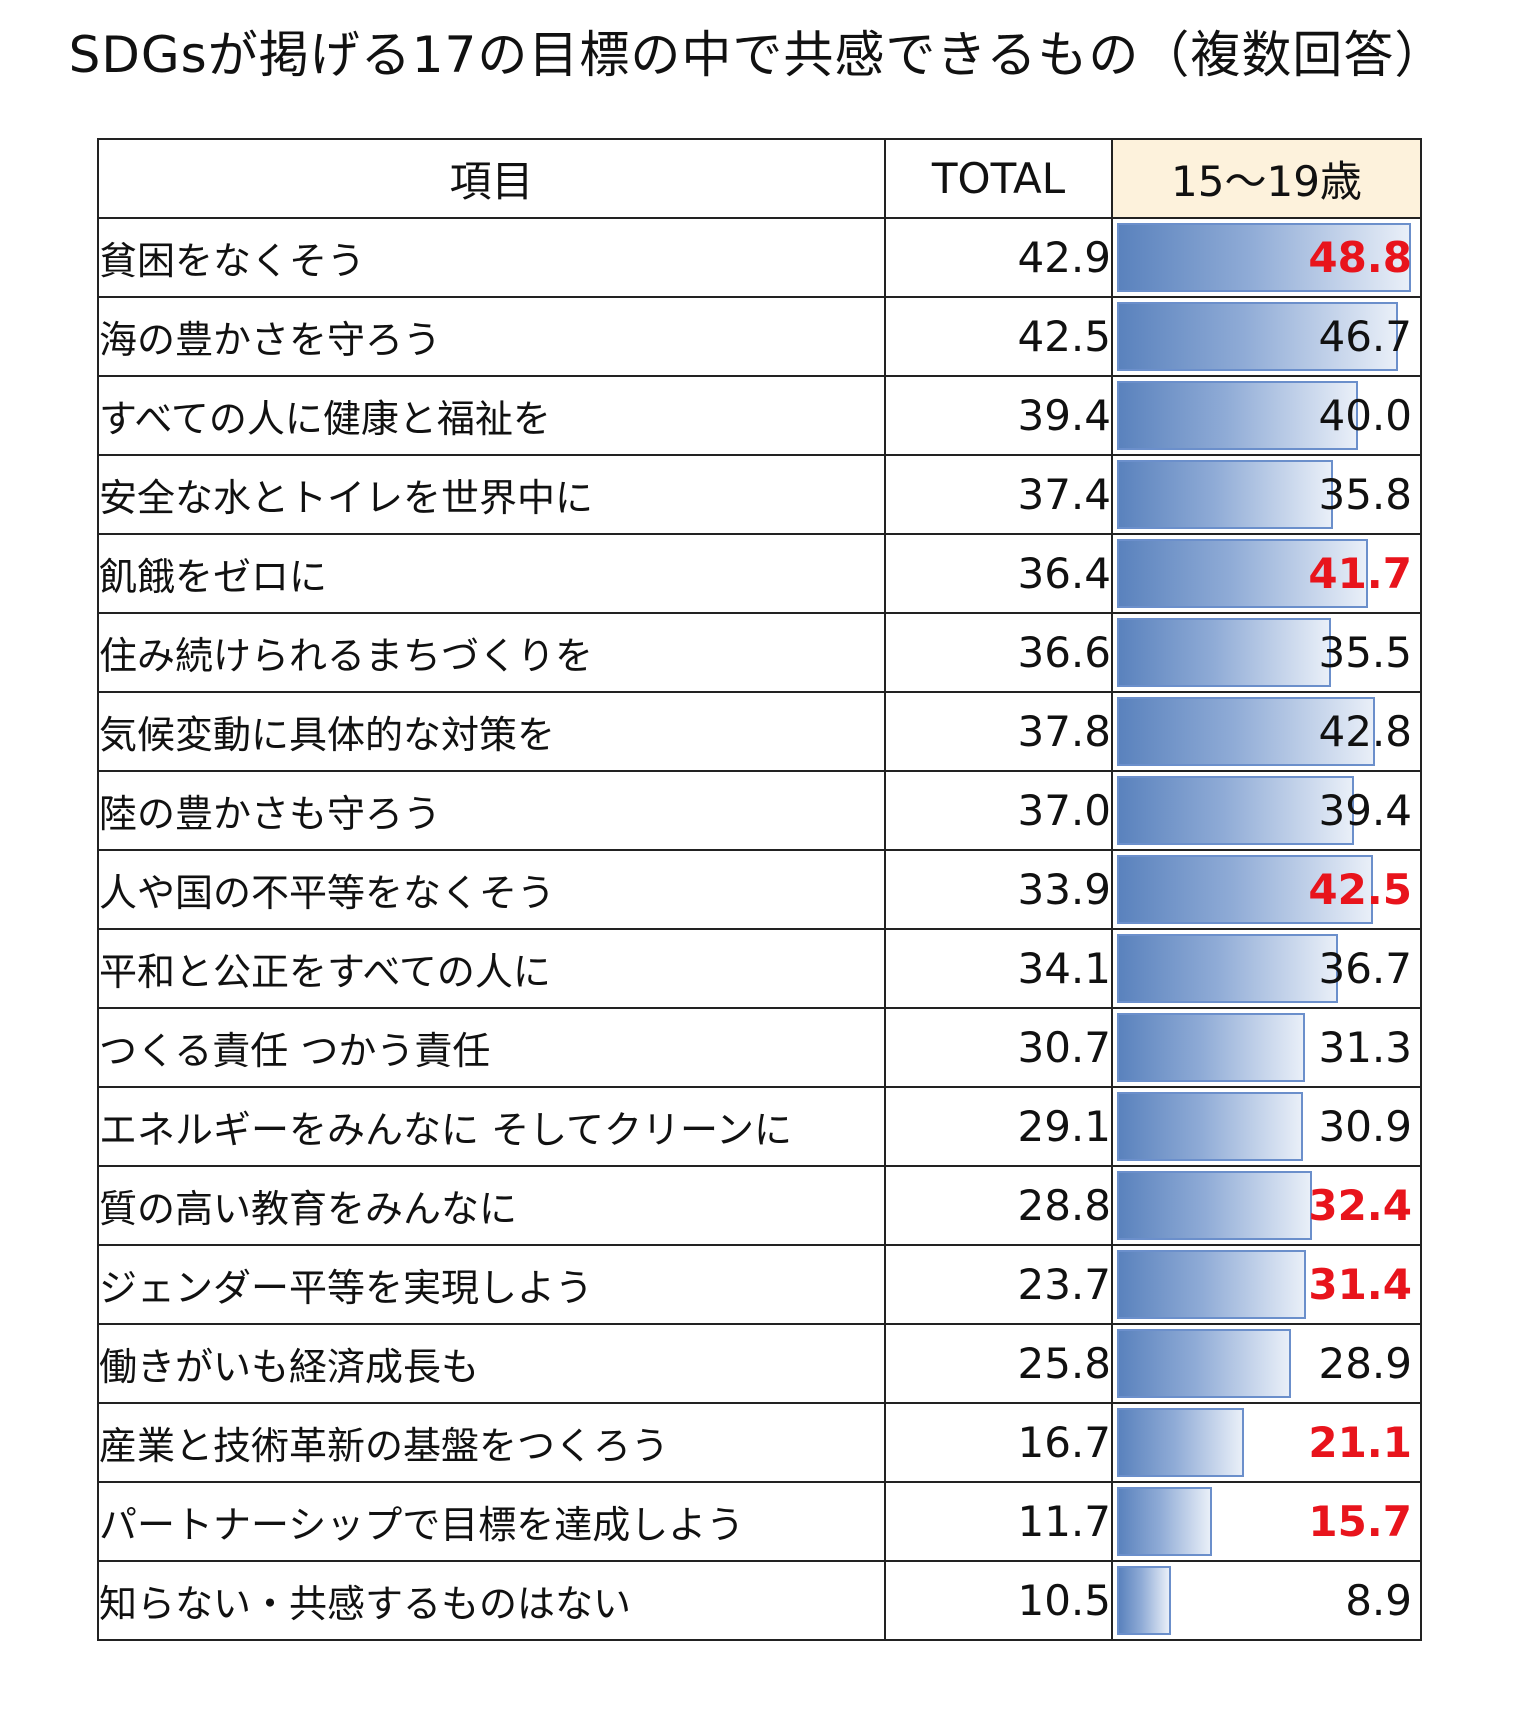 The height and width of the screenshot is (1710, 1514). Describe the element at coordinates (1266, 415) in the screenshot. I see `age-cell: 40.0` at that location.